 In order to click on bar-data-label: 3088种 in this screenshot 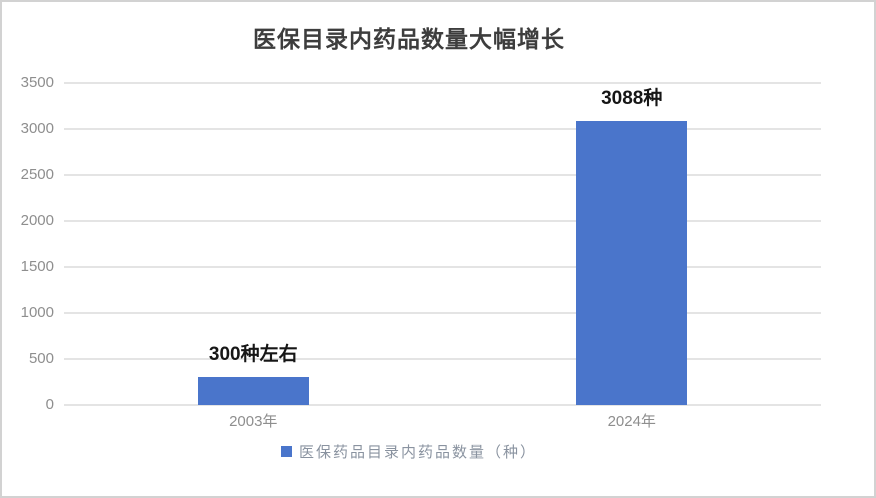, I will do `click(632, 98)`.